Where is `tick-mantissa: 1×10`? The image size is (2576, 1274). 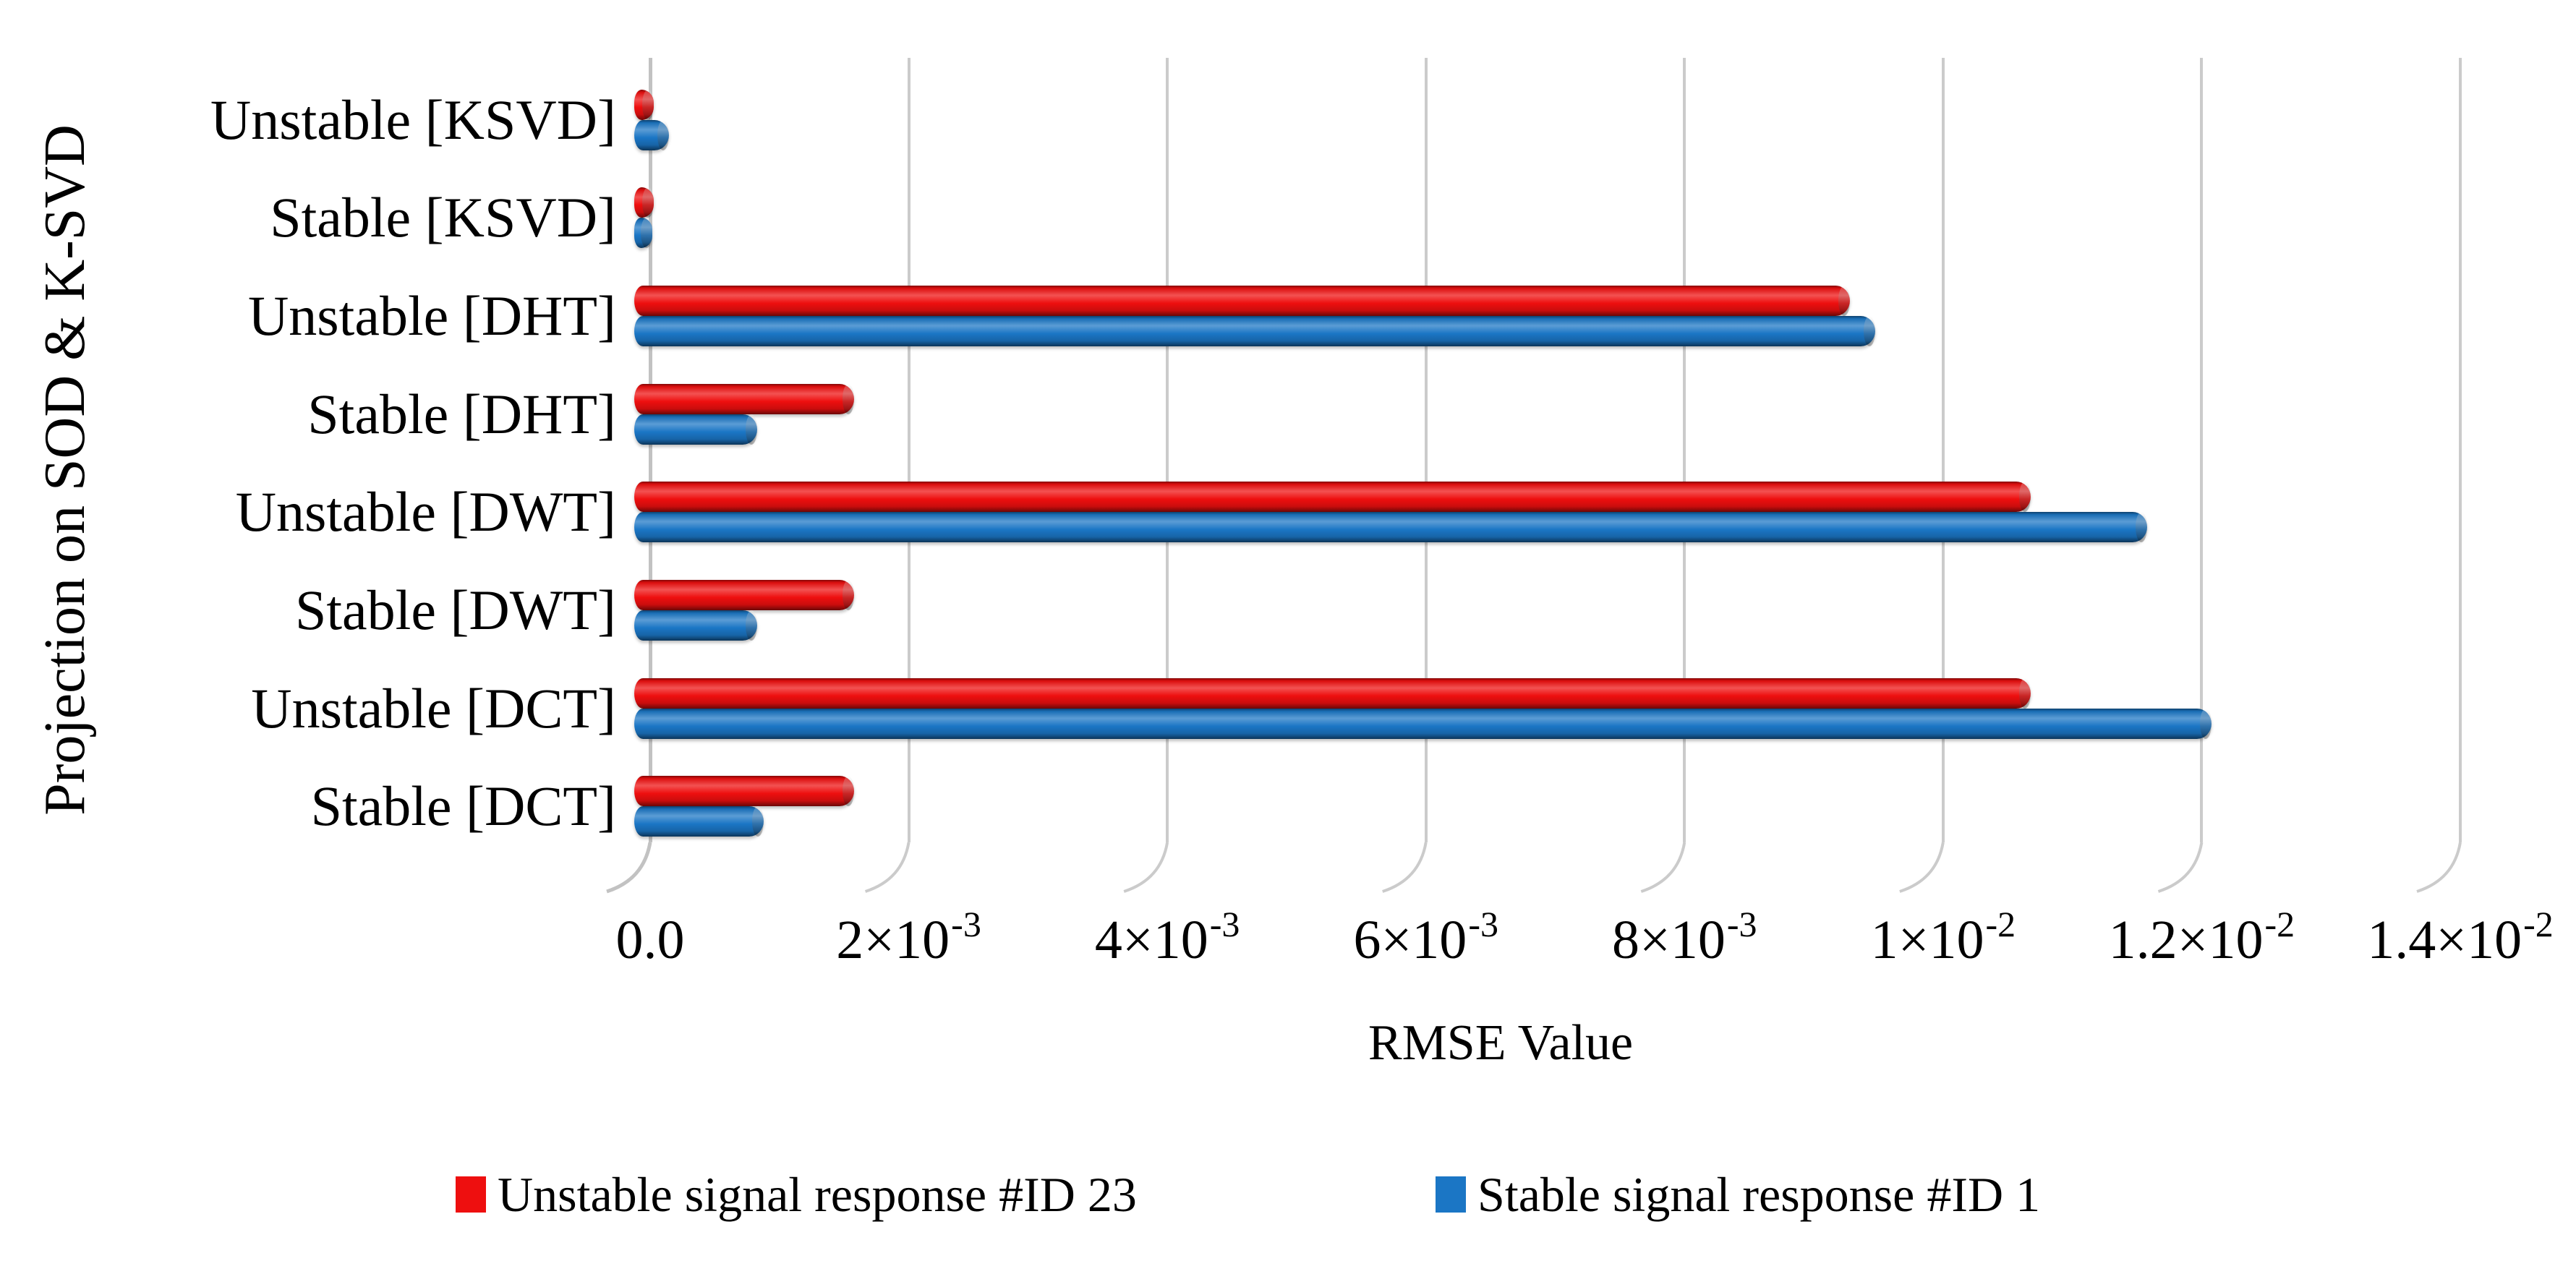 tick-mantissa: 1×10 is located at coordinates (1927, 940).